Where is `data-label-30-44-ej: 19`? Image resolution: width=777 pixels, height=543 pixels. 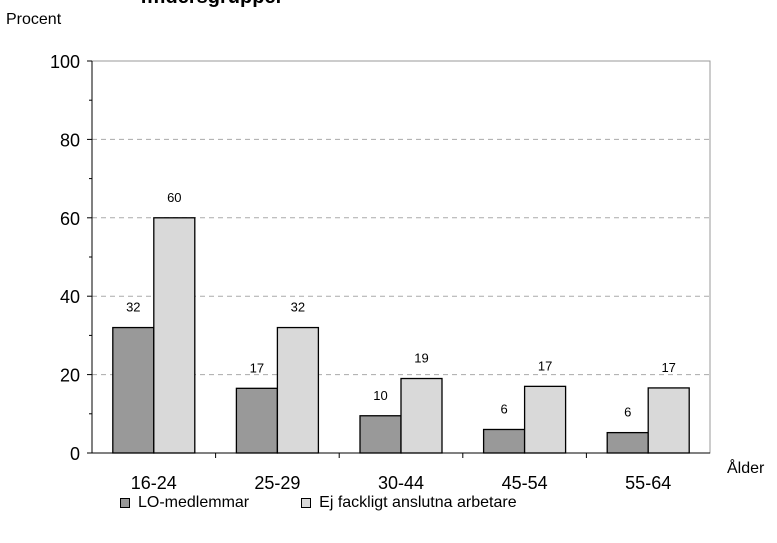
data-label-30-44-ej: 19 is located at coordinates (421, 358).